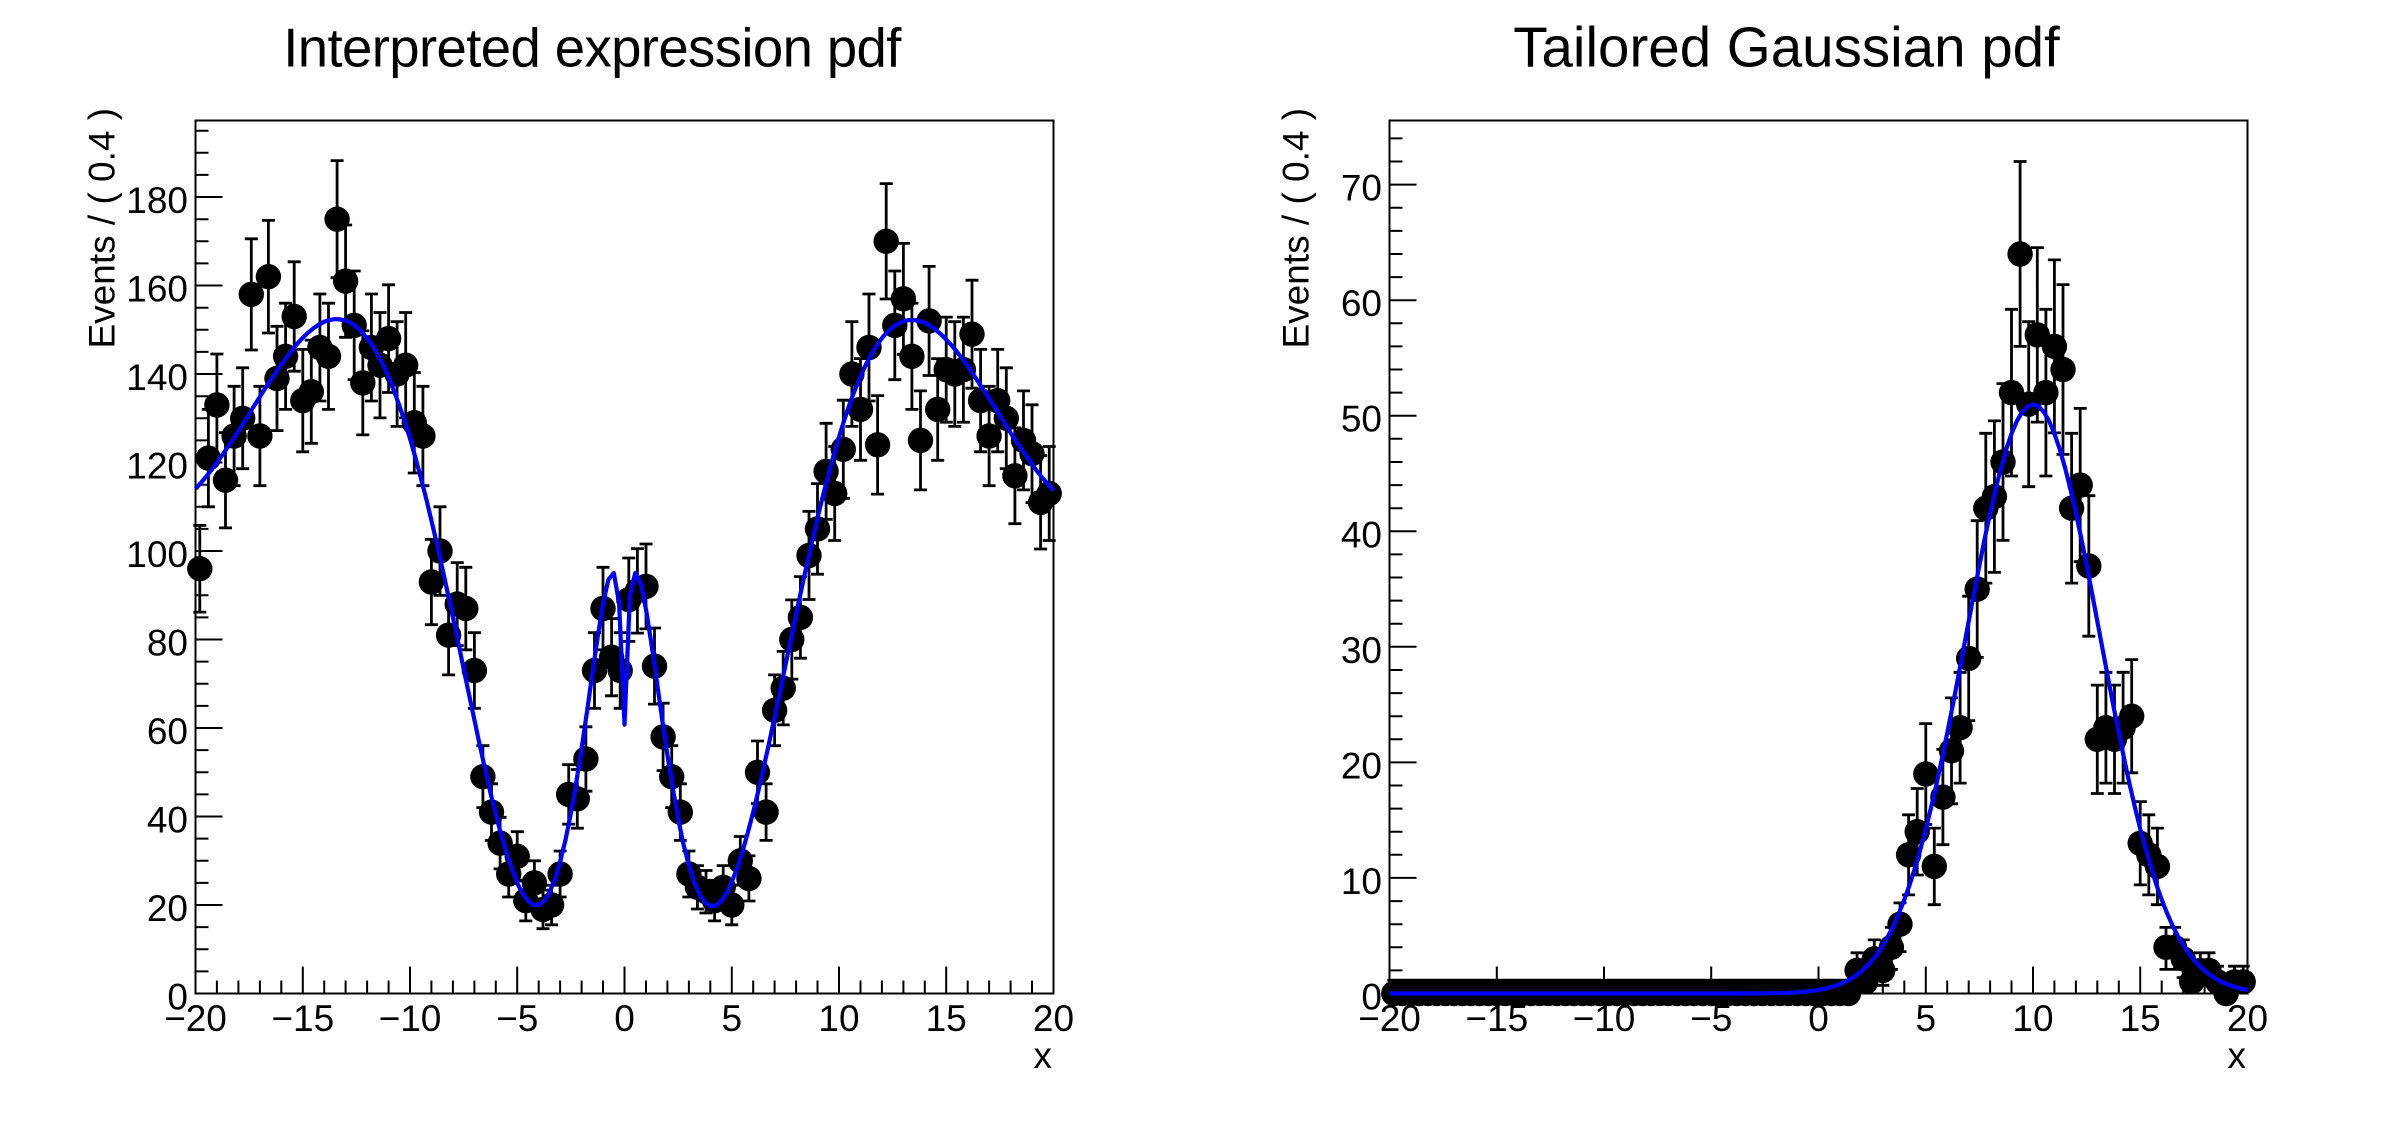 The width and height of the screenshot is (2388, 1121). What do you see at coordinates (167, 643) in the screenshot?
I see `svg-text: 80` at bounding box center [167, 643].